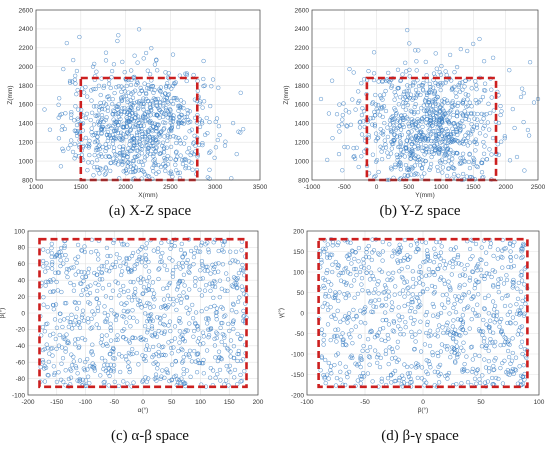 The width and height of the screenshot is (550, 454). Describe the element at coordinates (21, 346) in the screenshot. I see `y-tick-label: -40` at that location.